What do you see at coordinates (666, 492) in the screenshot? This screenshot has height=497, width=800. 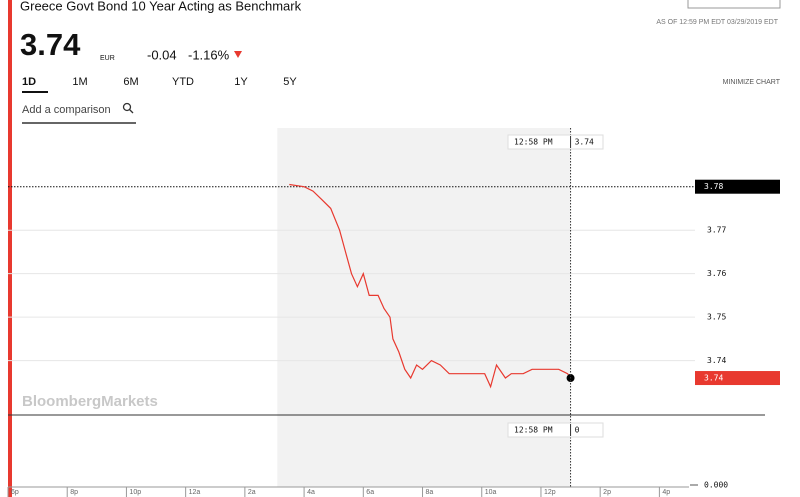 I see `x-tick-label: 4p` at bounding box center [666, 492].